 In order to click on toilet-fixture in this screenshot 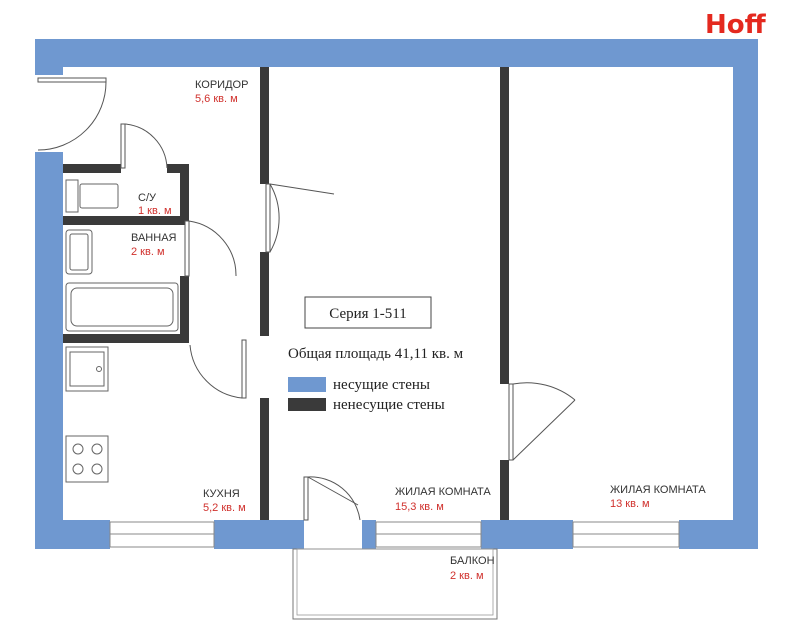, I will do `click(92, 196)`.